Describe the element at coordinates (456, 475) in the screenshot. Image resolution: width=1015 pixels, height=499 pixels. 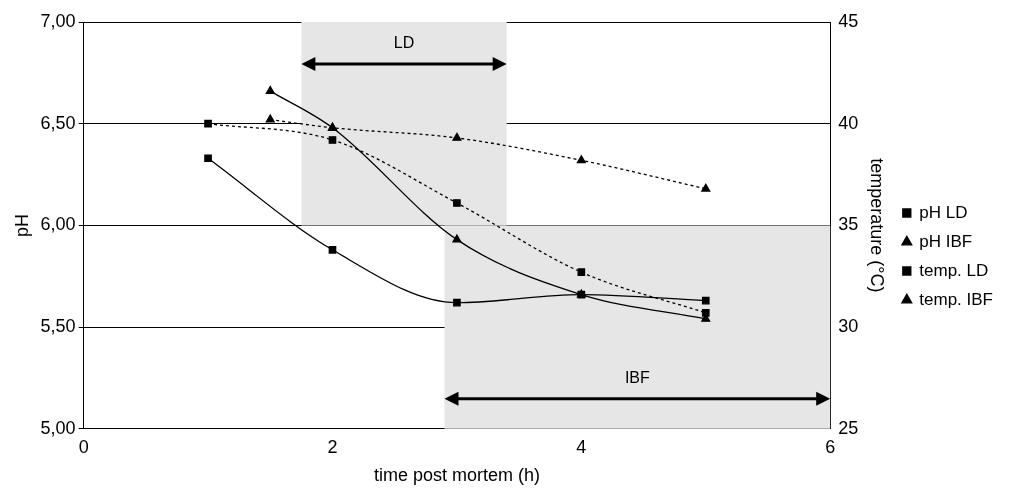
I see `x-axis-title: time post mortem (h)` at that location.